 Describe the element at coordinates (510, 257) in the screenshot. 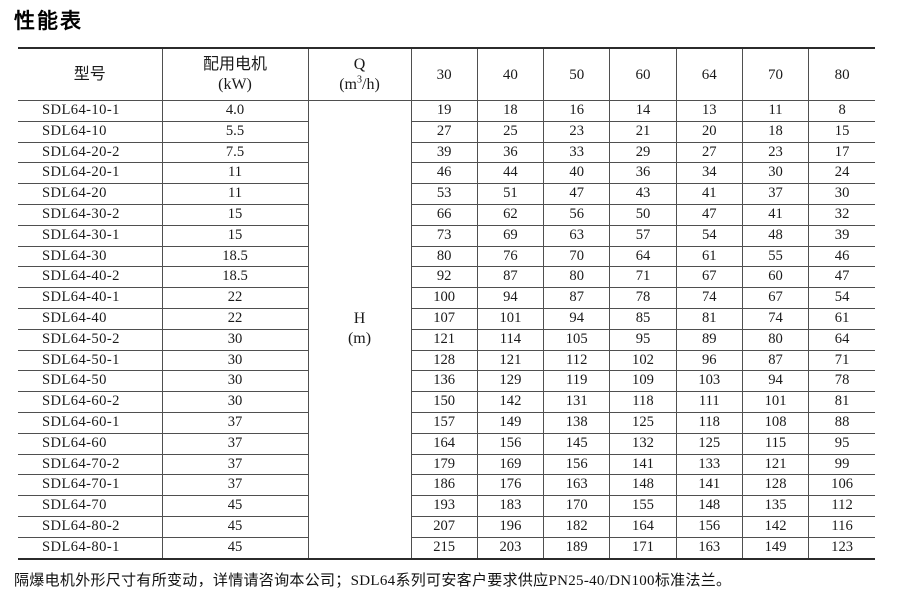

I see `head-value-cell: 76` at that location.